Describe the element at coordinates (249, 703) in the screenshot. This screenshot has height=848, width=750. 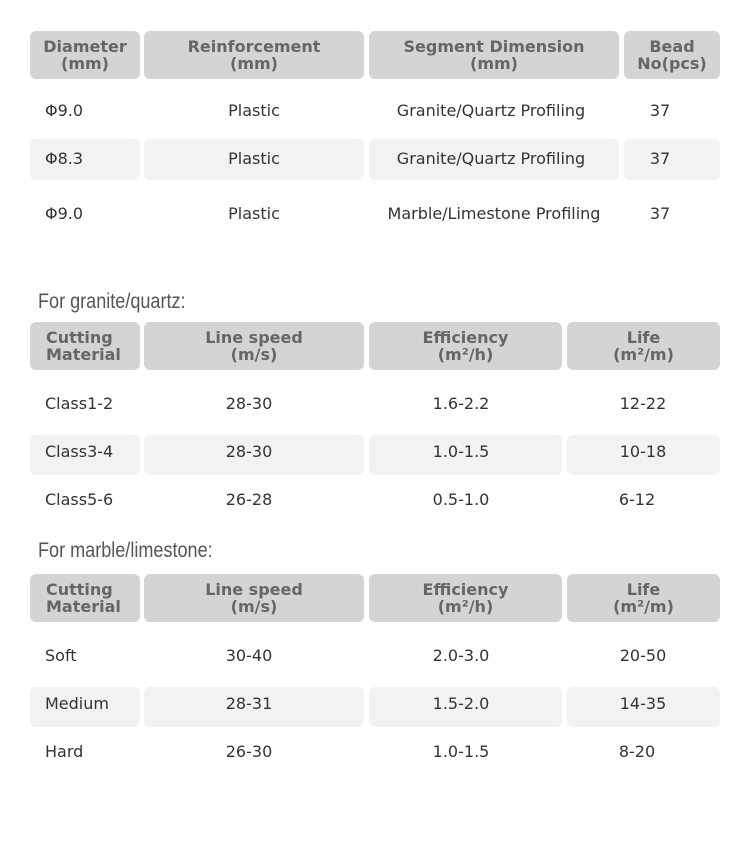
I see `cell-line-speed: 28-31` at that location.